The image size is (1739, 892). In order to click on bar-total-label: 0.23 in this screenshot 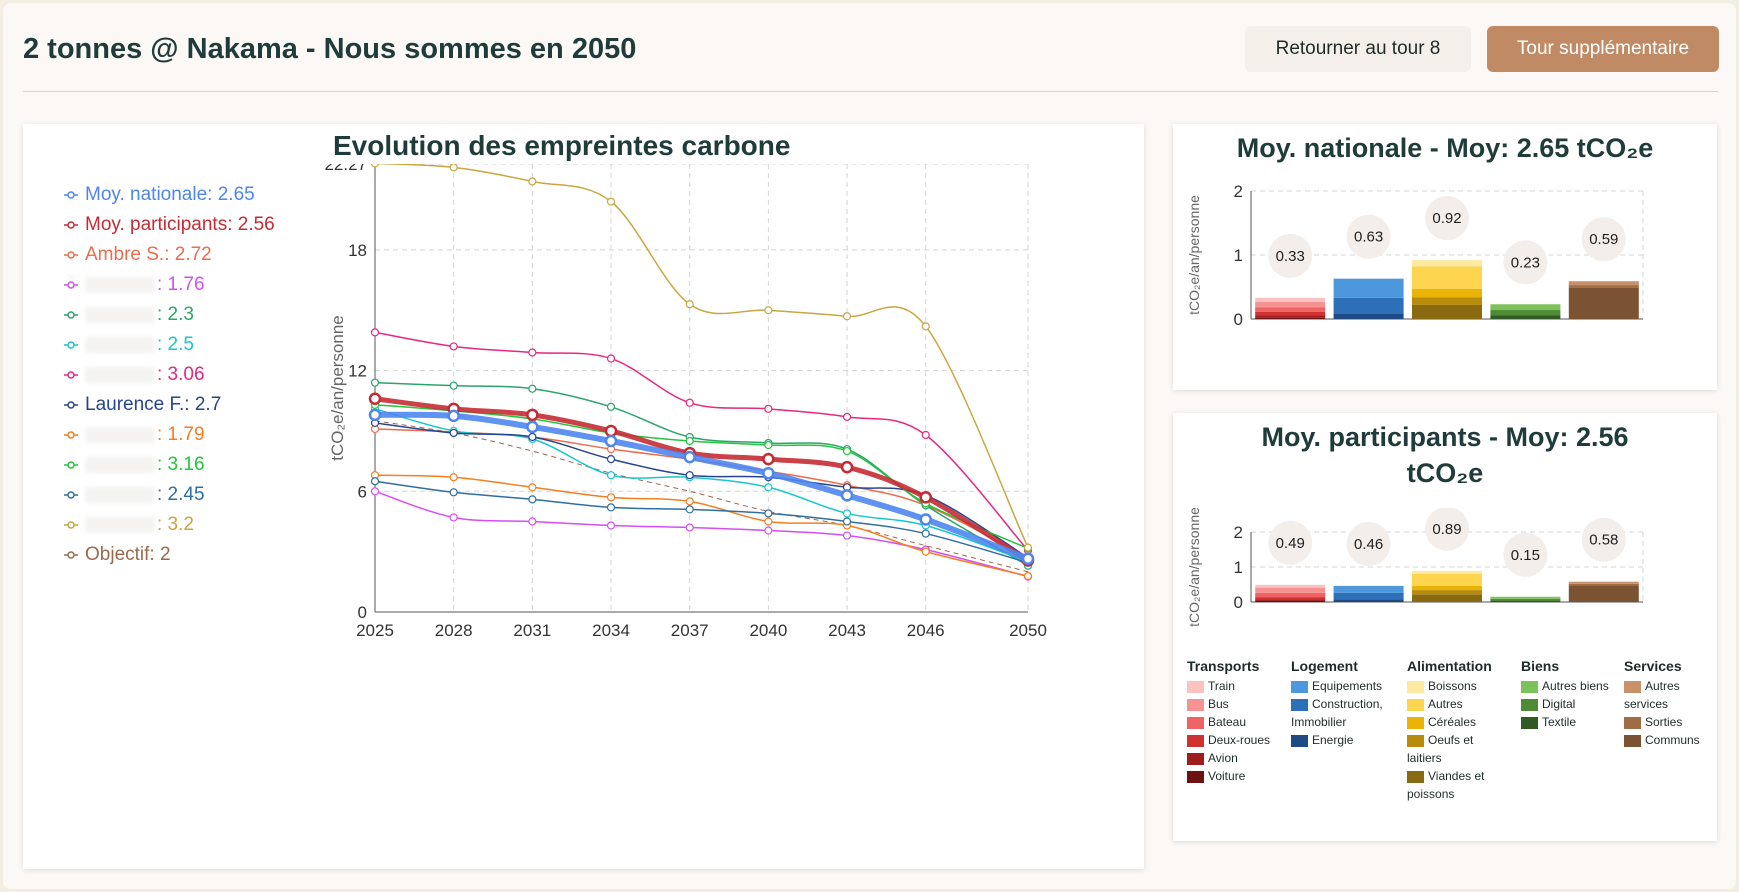, I will do `click(1525, 262)`.